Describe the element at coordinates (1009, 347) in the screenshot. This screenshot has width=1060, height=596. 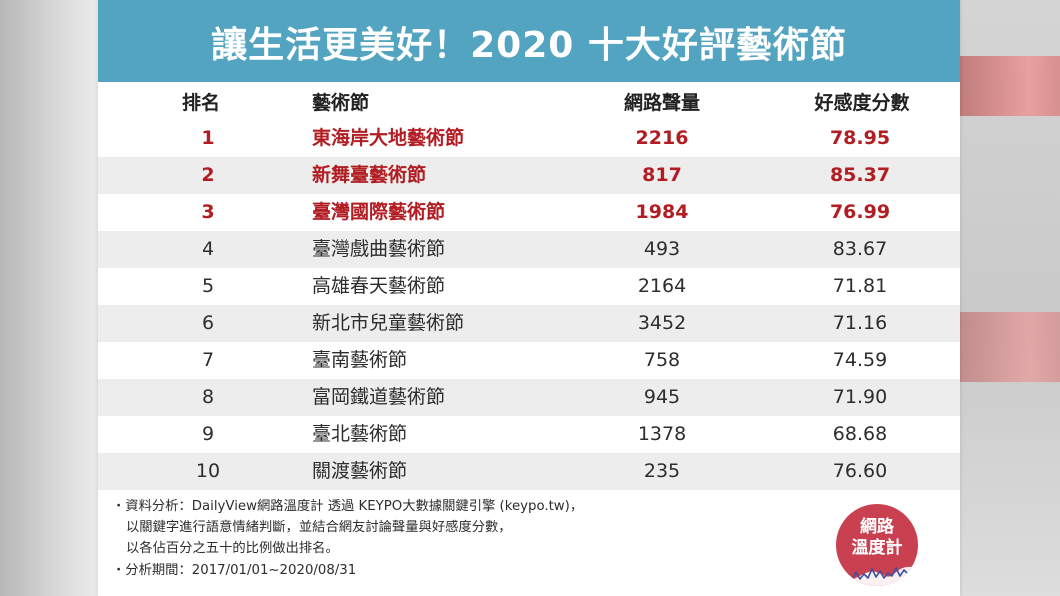
I see `right-pink-band-bottom` at that location.